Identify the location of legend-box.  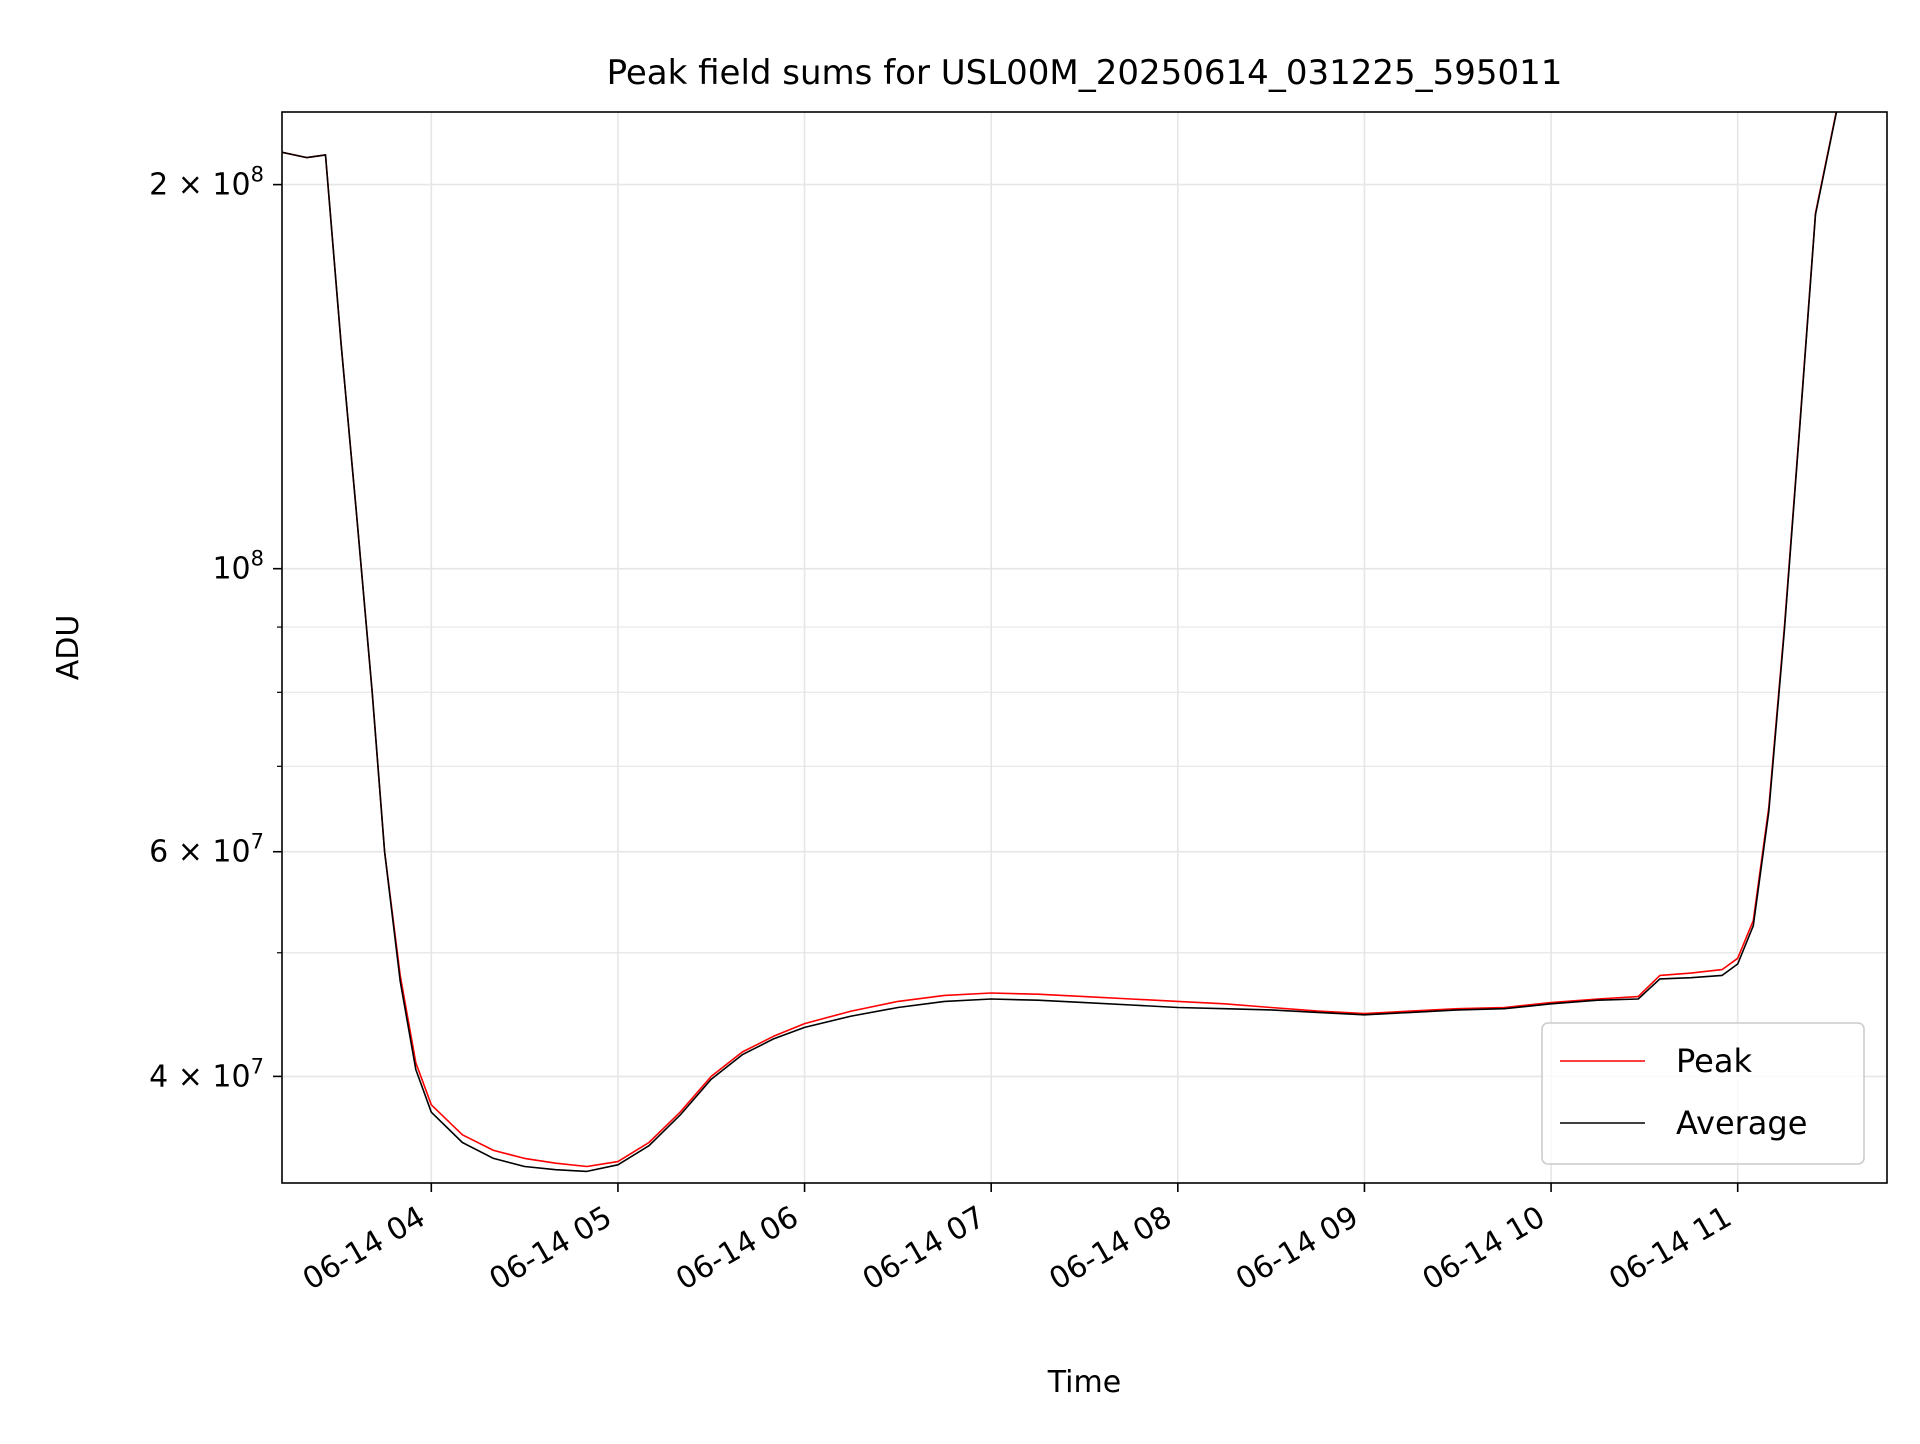
(1703, 1093).